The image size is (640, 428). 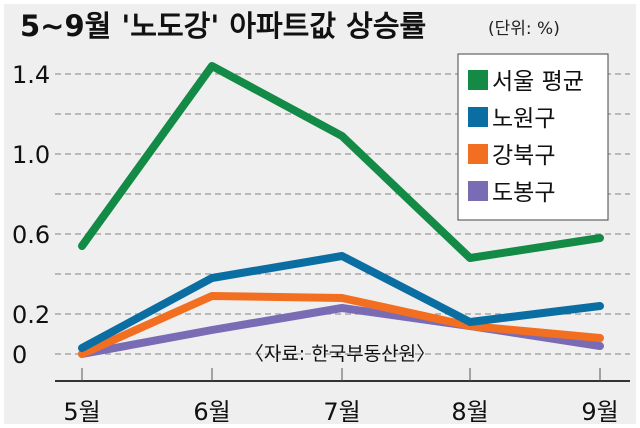 I want to click on legend-label: 노원구, so click(x=523, y=119).